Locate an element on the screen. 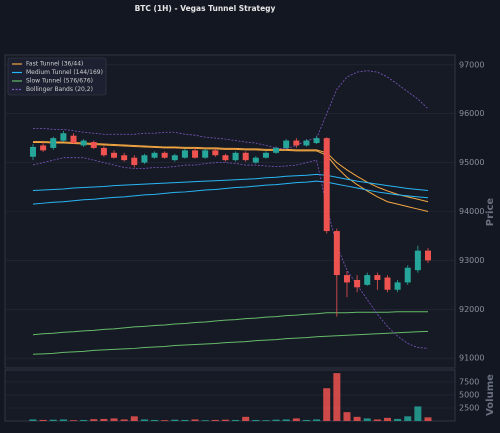 This screenshot has width=500, height=433. volume-axis-label: Volume is located at coordinates (490, 395).